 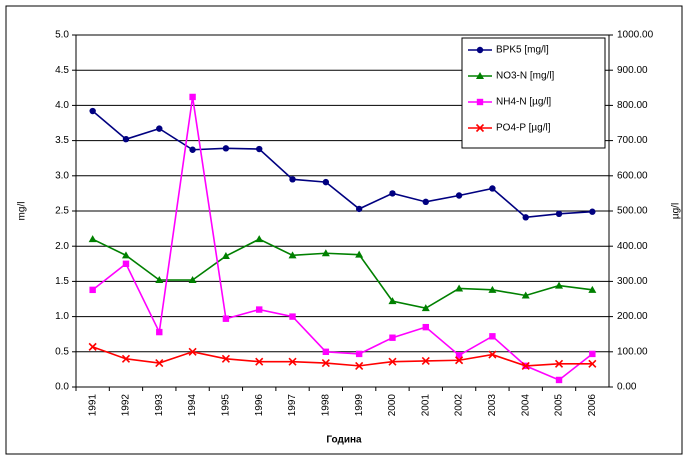 I want to click on y2-tick-label: 900.00, so click(x=632, y=70).